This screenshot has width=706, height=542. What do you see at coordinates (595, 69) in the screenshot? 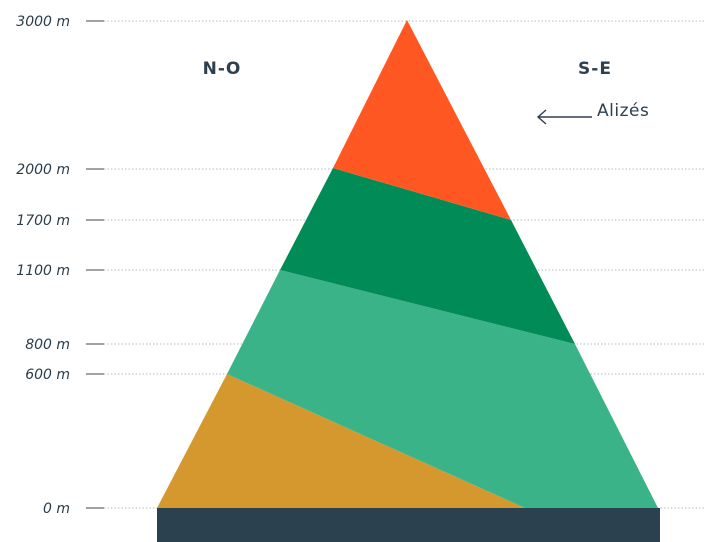
I see `side-label-southeast: S-E` at bounding box center [595, 69].